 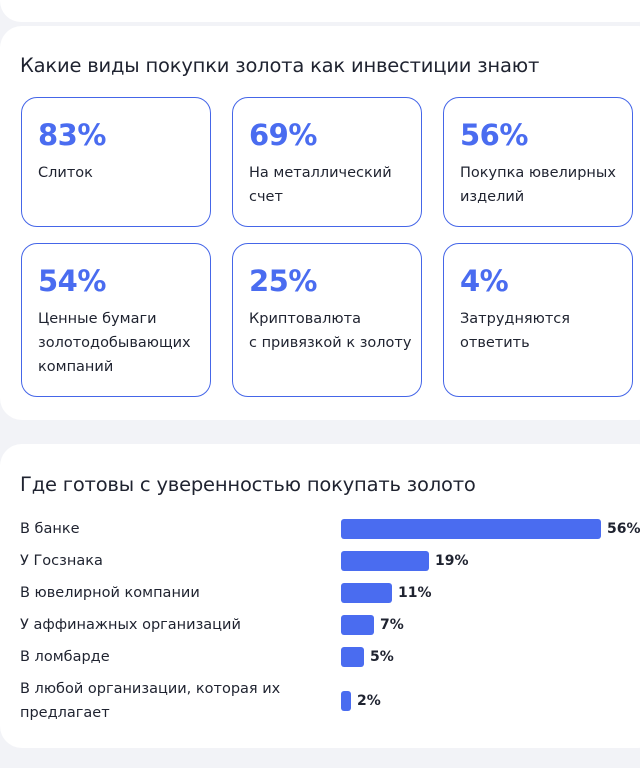 What do you see at coordinates (110, 593) in the screenshot?
I see `bar-category-label: В ювелирной компании` at bounding box center [110, 593].